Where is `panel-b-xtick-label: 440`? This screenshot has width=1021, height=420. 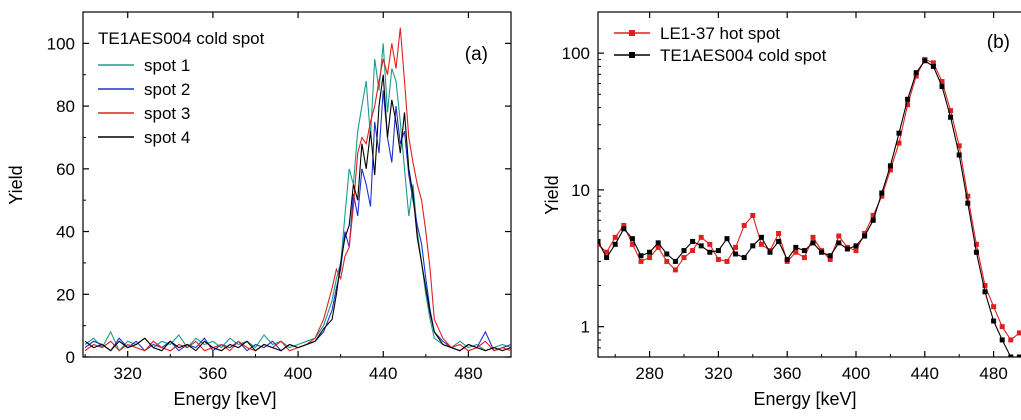 panel-b-xtick-label: 440 is located at coordinates (925, 373).